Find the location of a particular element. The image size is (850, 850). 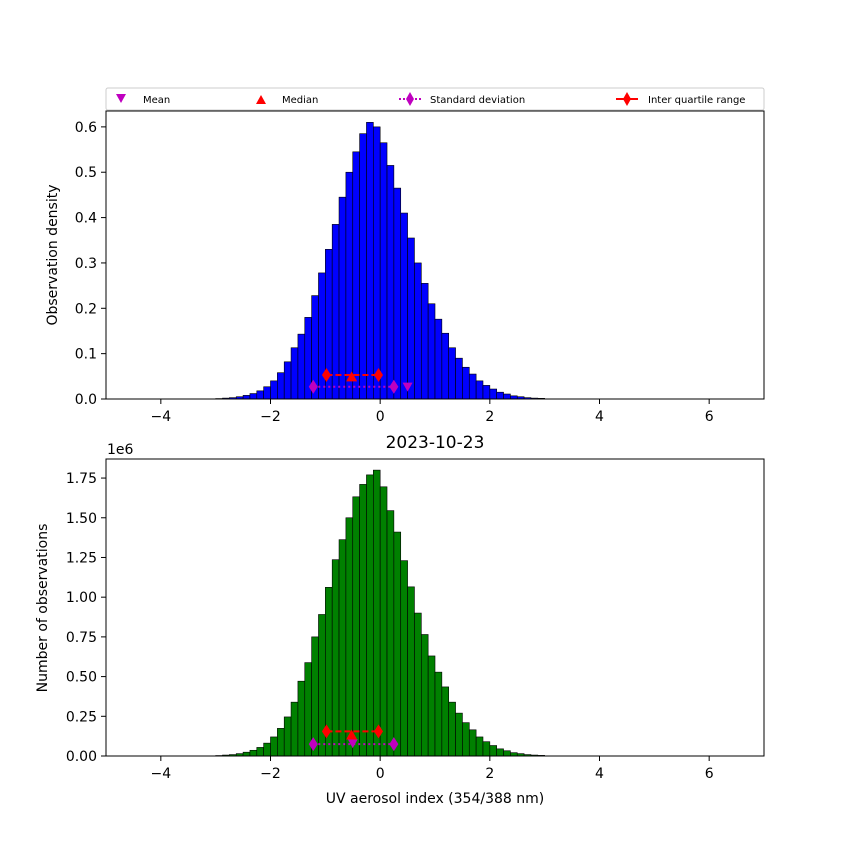

bottom-chart-stats is located at coordinates (353, 738).